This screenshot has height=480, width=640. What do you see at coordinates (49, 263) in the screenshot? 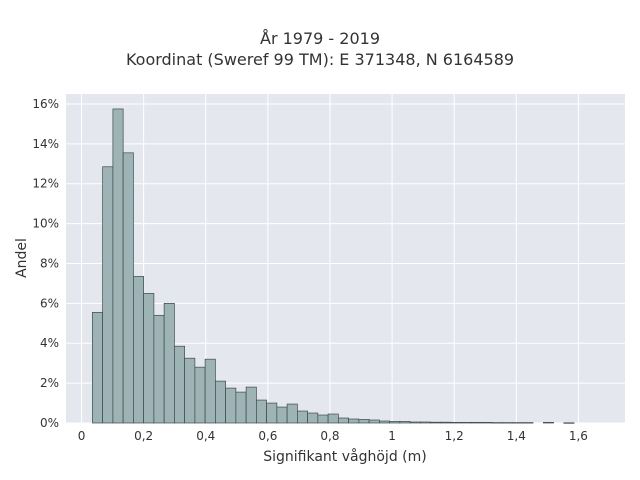
I see `y-tick-label: 8%` at bounding box center [49, 263].